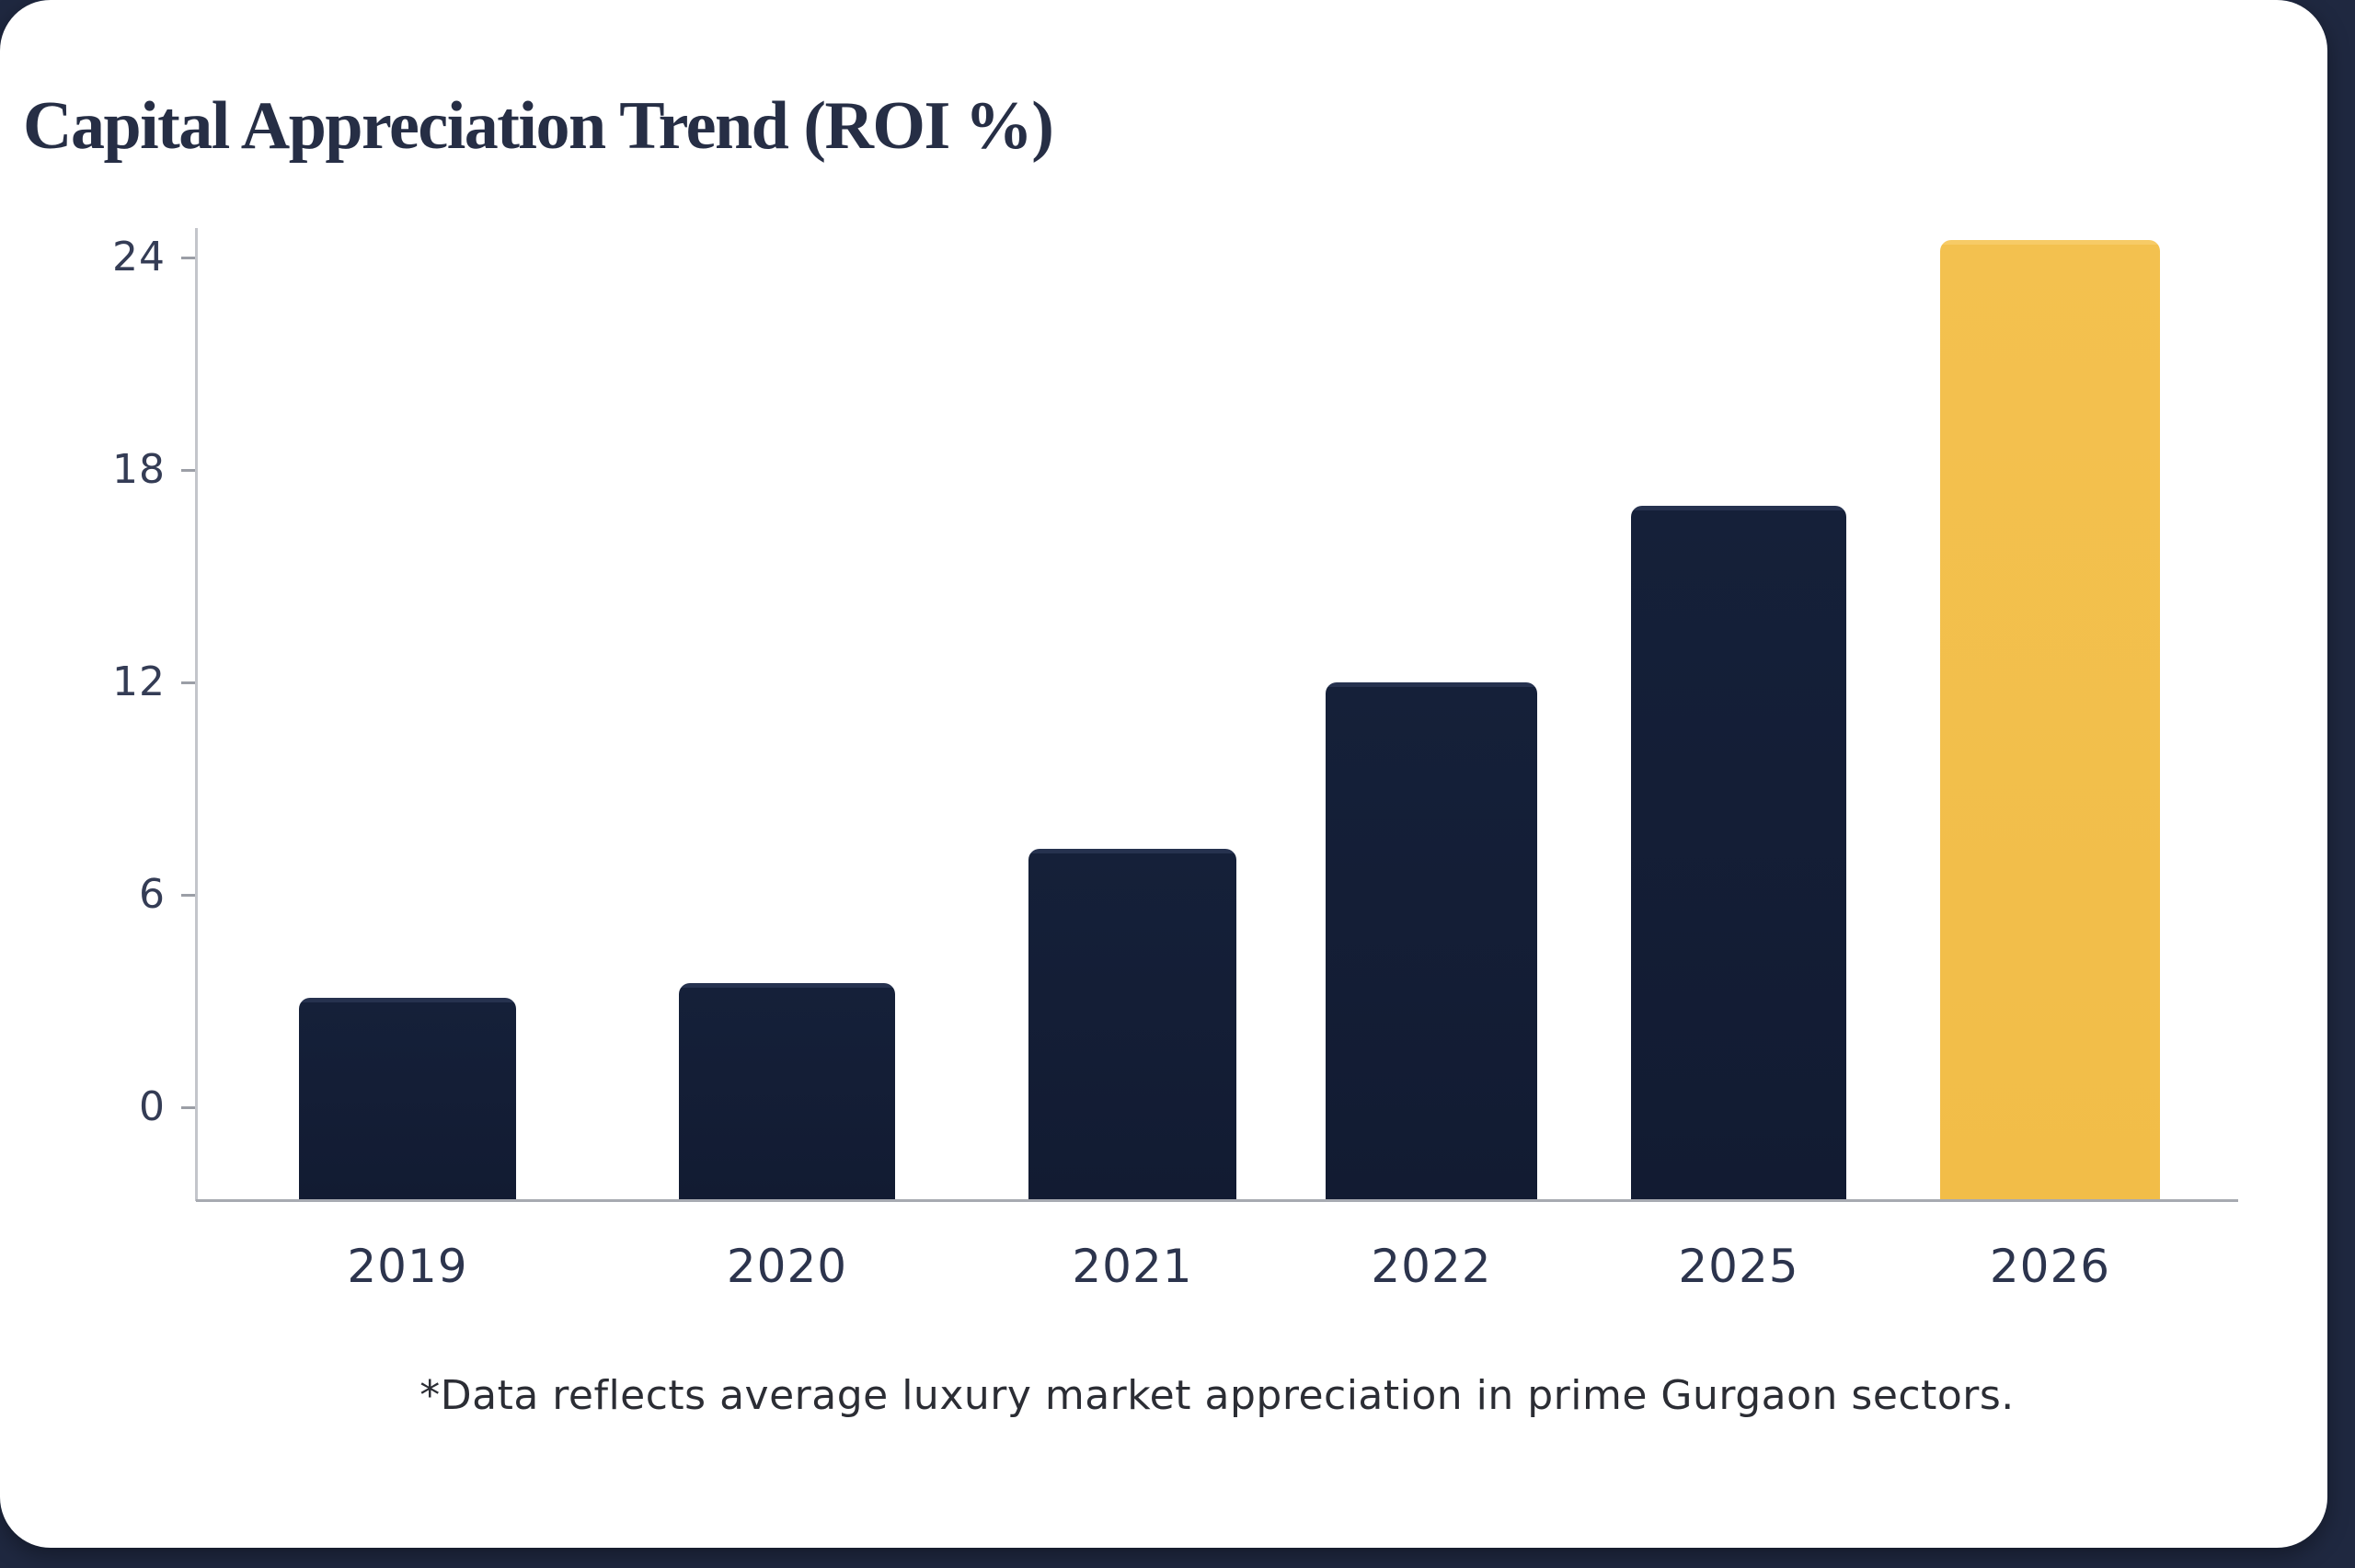 The height and width of the screenshot is (1568, 2355). Describe the element at coordinates (2050, 720) in the screenshot. I see `bar-2026` at that location.